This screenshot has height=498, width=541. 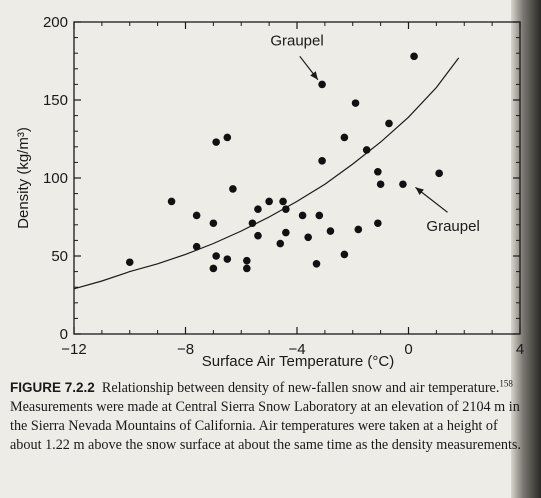 What do you see at coordinates (55, 178) in the screenshot?
I see `y-tick-label: 100` at bounding box center [55, 178].